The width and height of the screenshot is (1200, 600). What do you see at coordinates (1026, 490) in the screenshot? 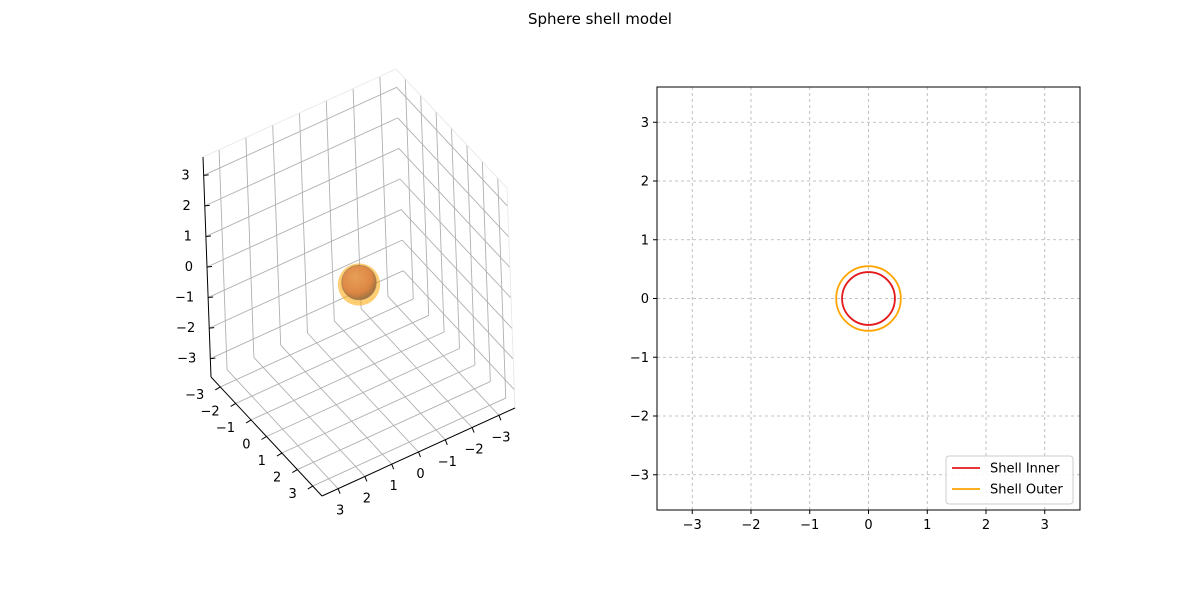
I see `legend-label: Shell Outer` at bounding box center [1026, 490].